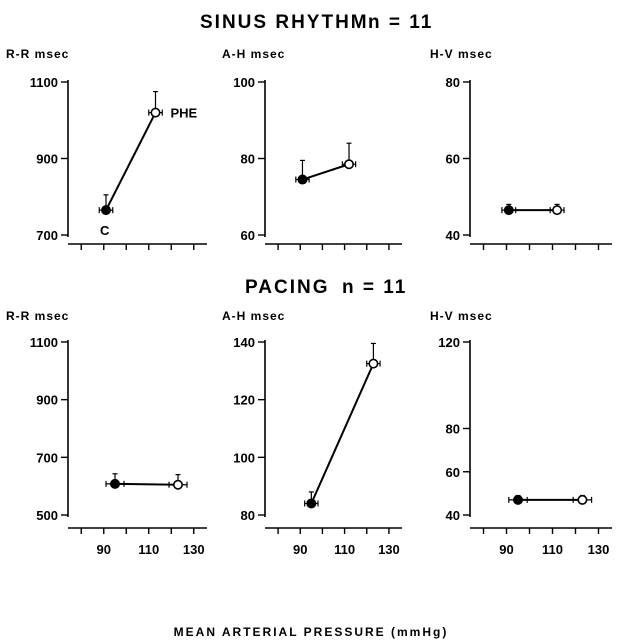  I want to click on sinus-ah-y-tick-label: 80, so click(248, 159).